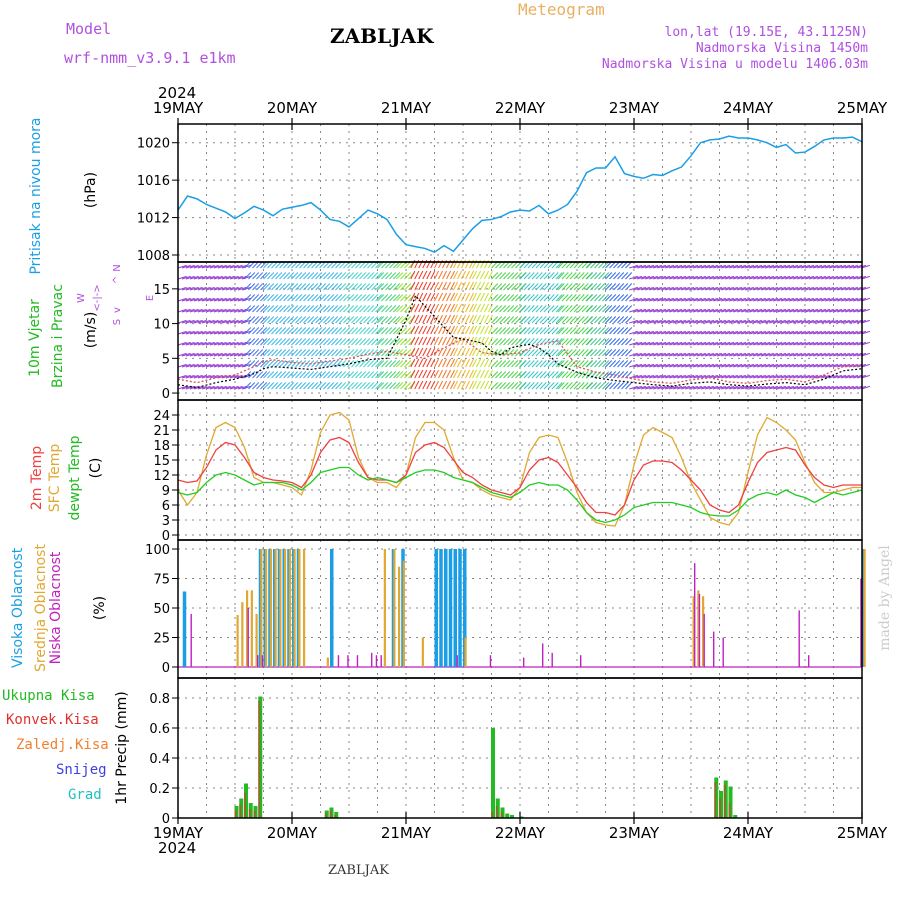 The image size is (900, 900). Describe the element at coordinates (492, 815) in the screenshot. I see `precip-conv-bar` at that location.